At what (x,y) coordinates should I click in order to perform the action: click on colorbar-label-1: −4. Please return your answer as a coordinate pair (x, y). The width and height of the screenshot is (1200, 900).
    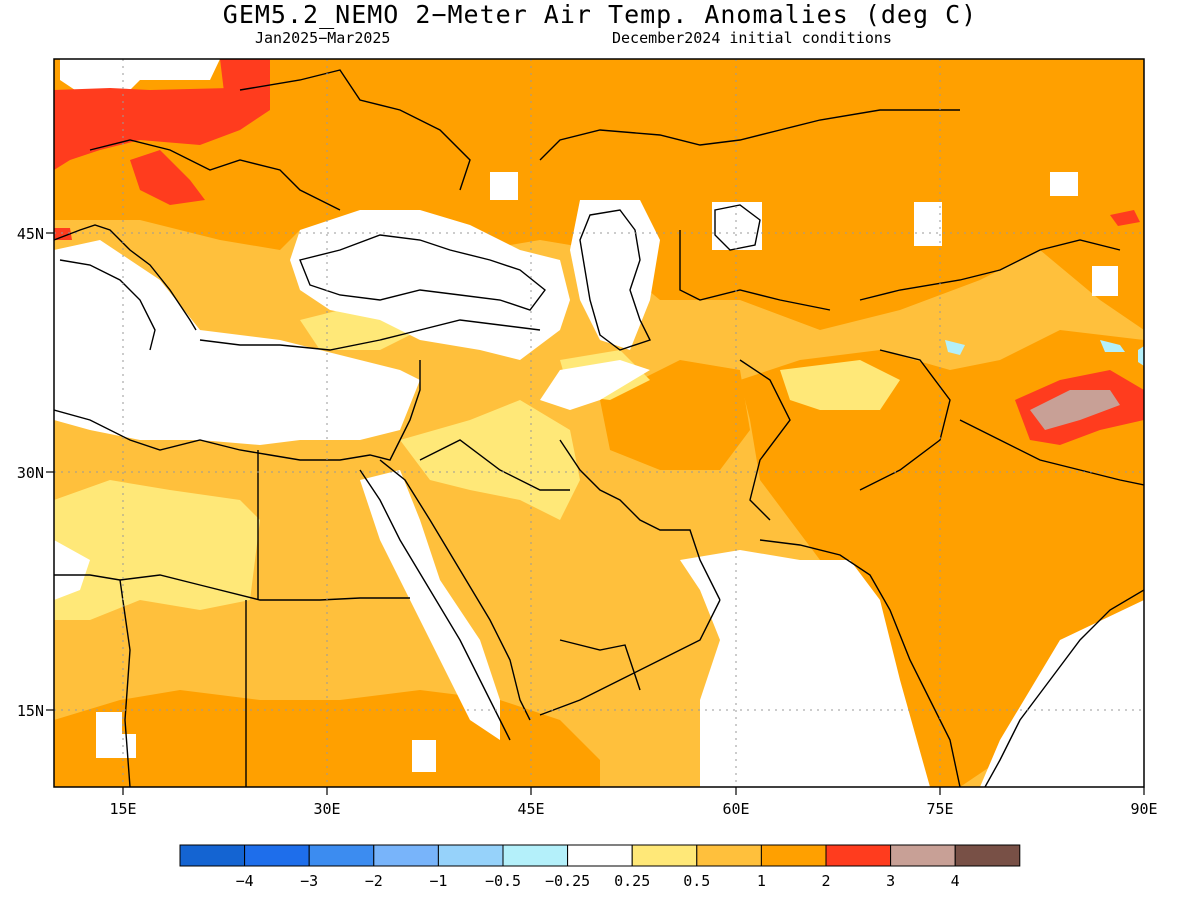
    Looking at the image, I should click on (245, 881).